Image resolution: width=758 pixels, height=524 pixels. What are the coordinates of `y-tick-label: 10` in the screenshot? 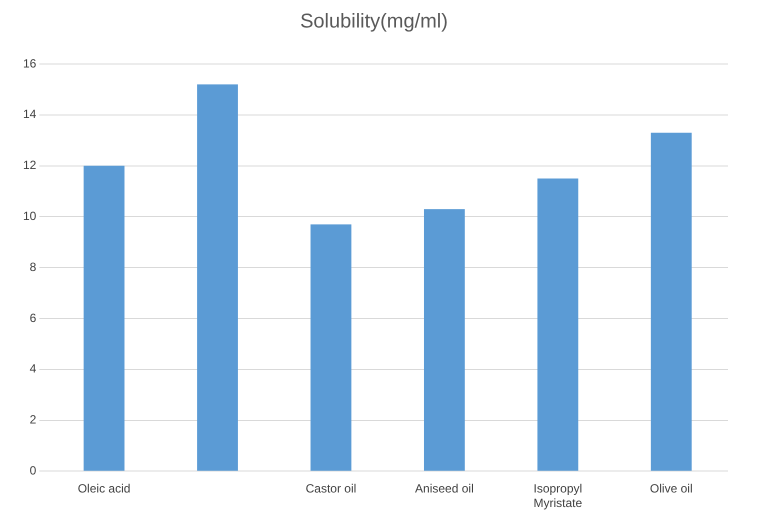 It's located at (29, 216).